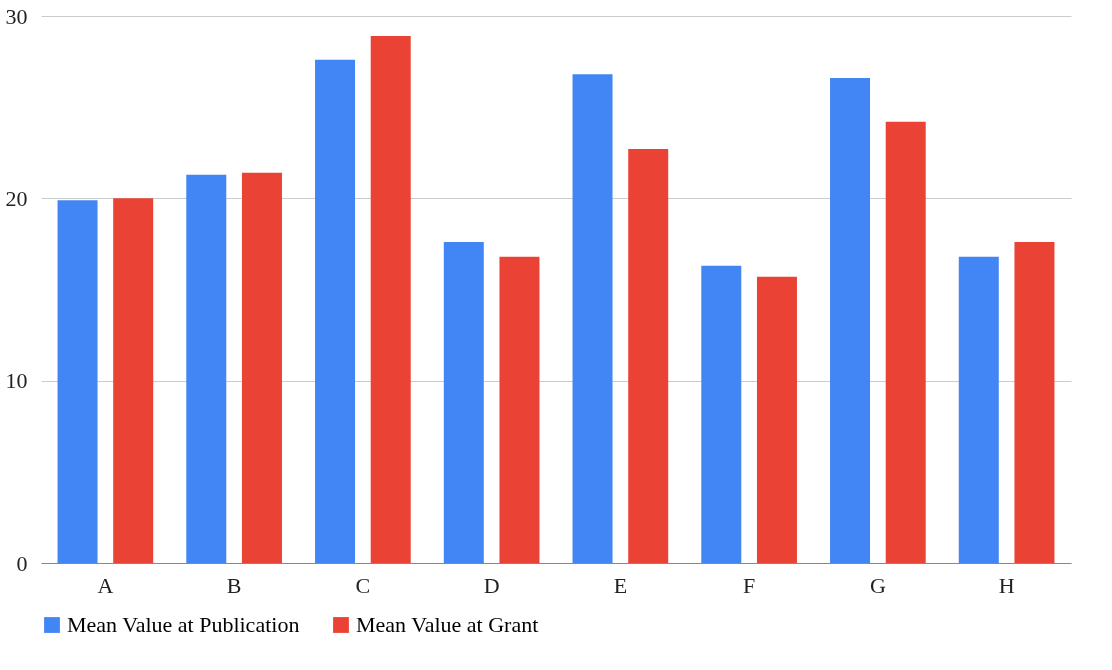  What do you see at coordinates (447, 624) in the screenshot?
I see `legend-label: Mean Value at Grant` at bounding box center [447, 624].